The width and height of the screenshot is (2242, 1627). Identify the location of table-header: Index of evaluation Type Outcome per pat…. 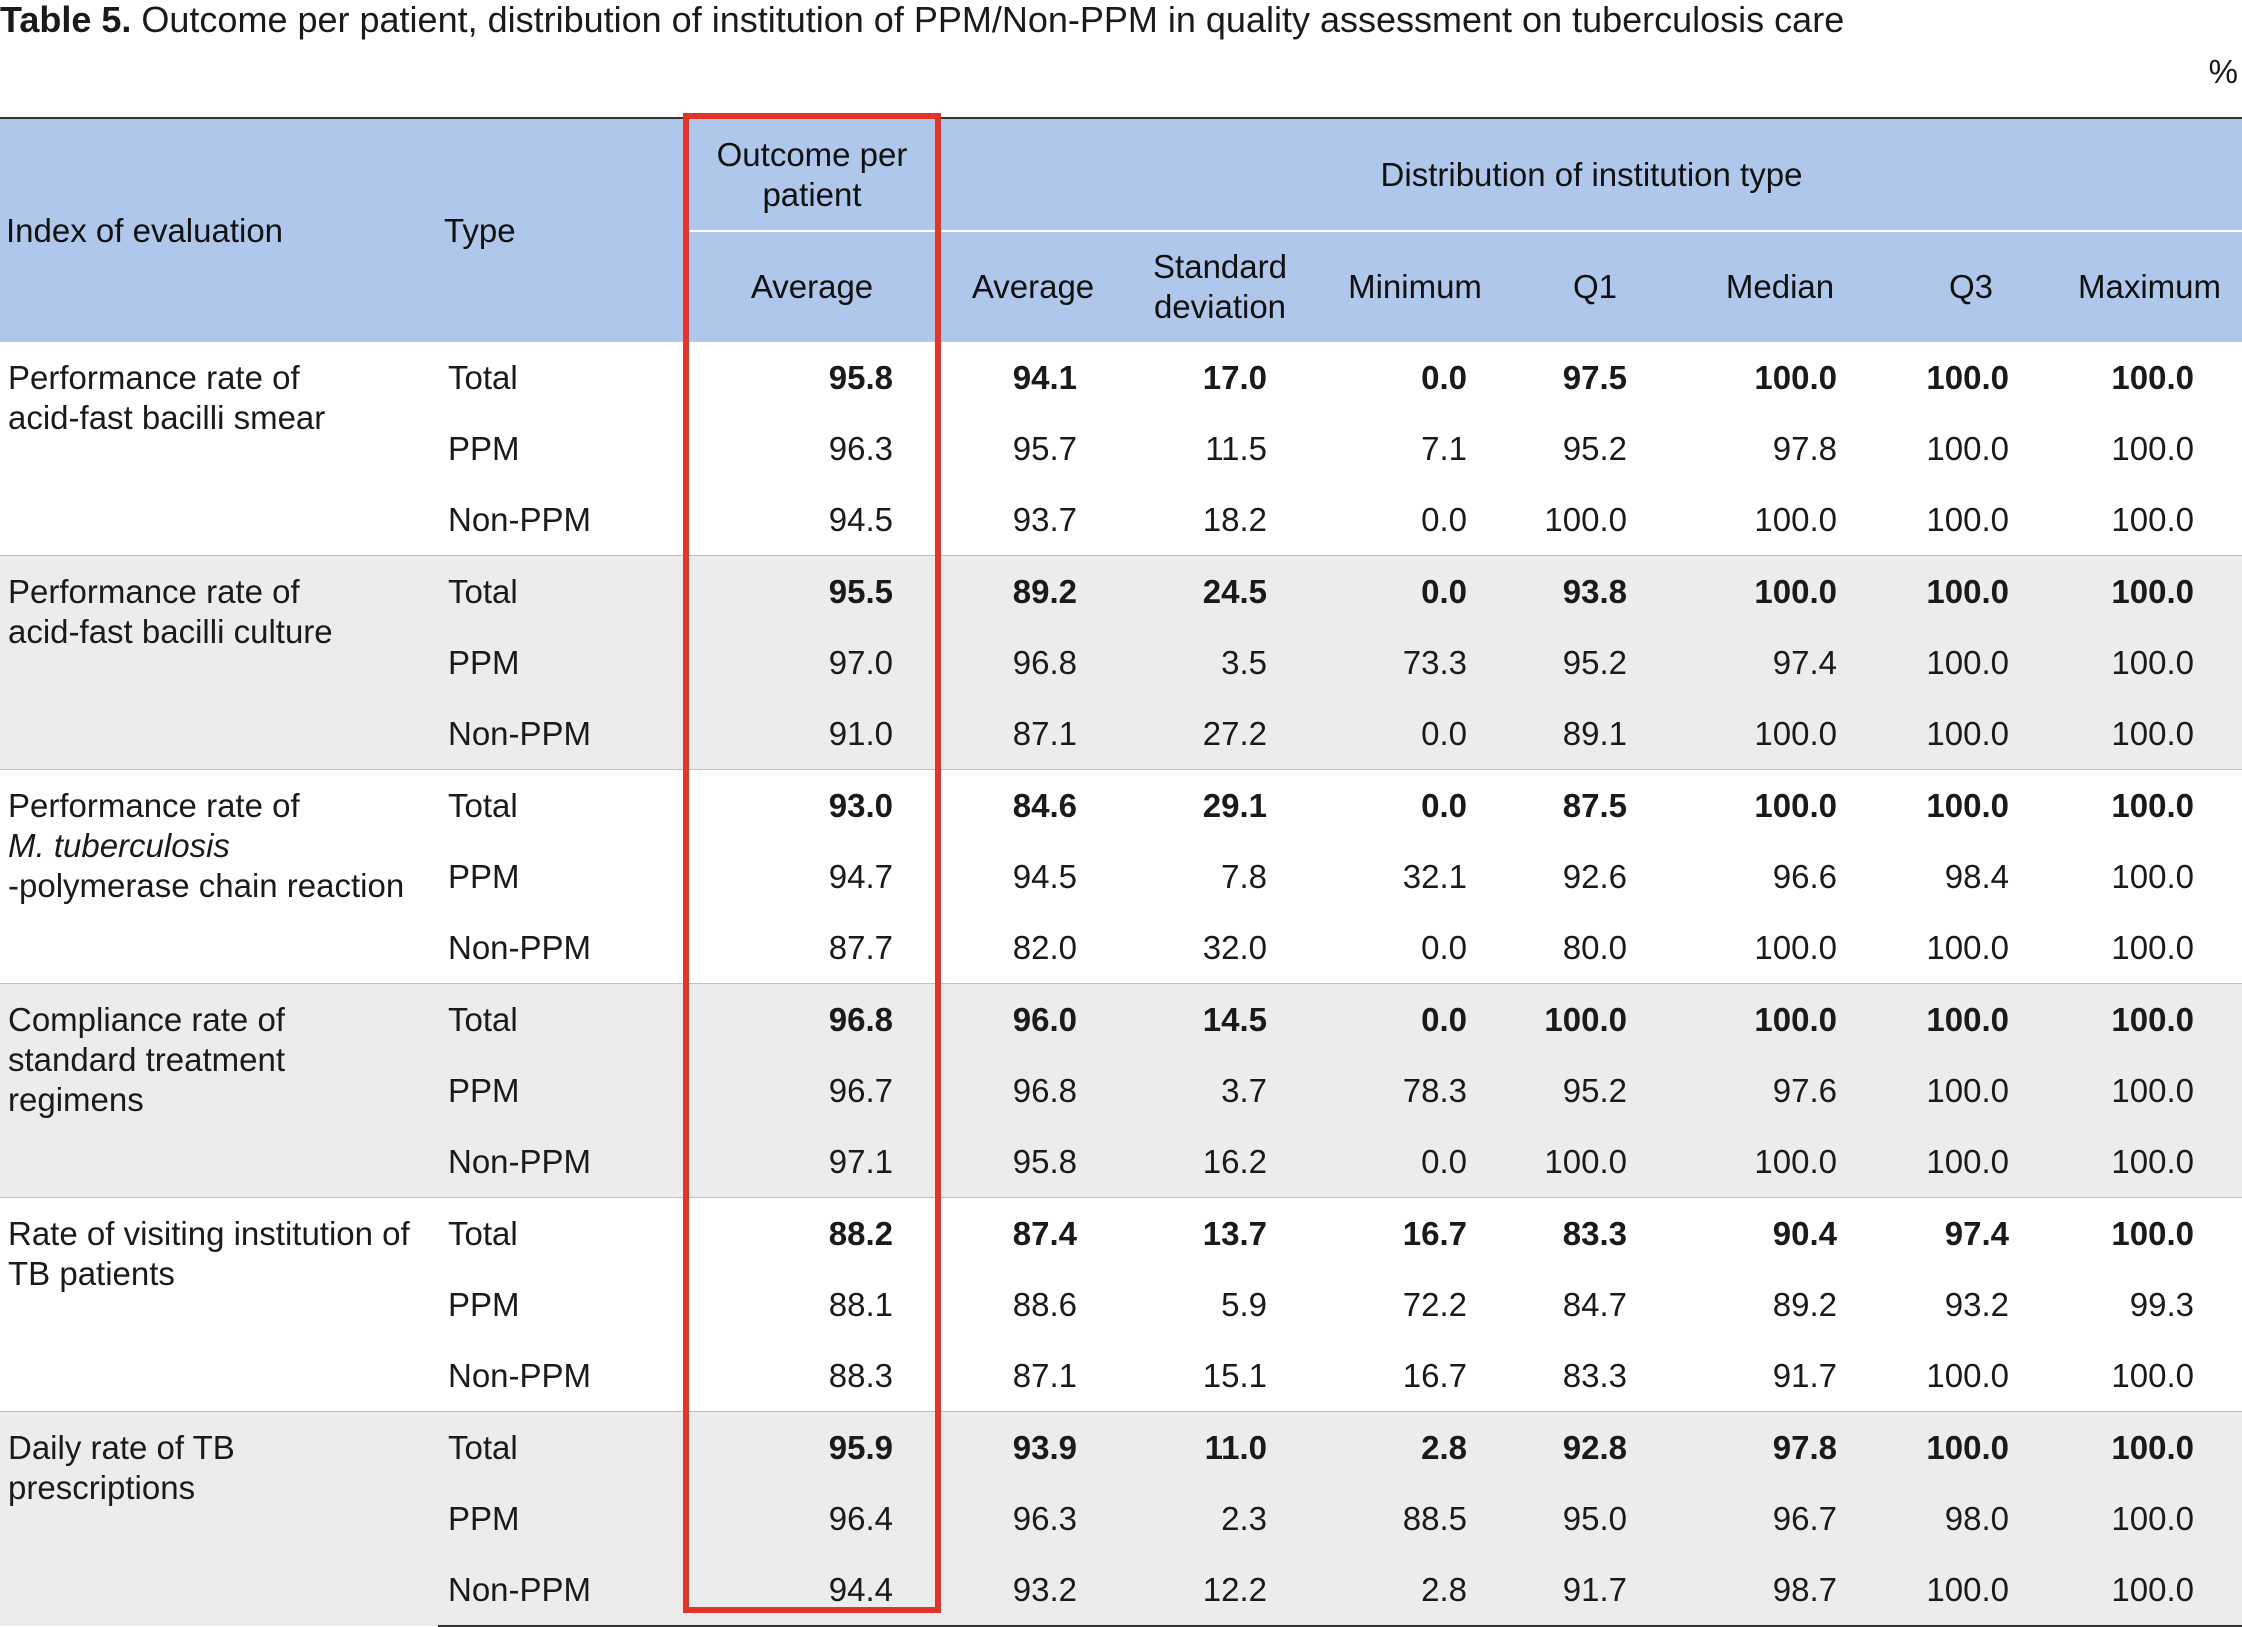
(1121, 230).